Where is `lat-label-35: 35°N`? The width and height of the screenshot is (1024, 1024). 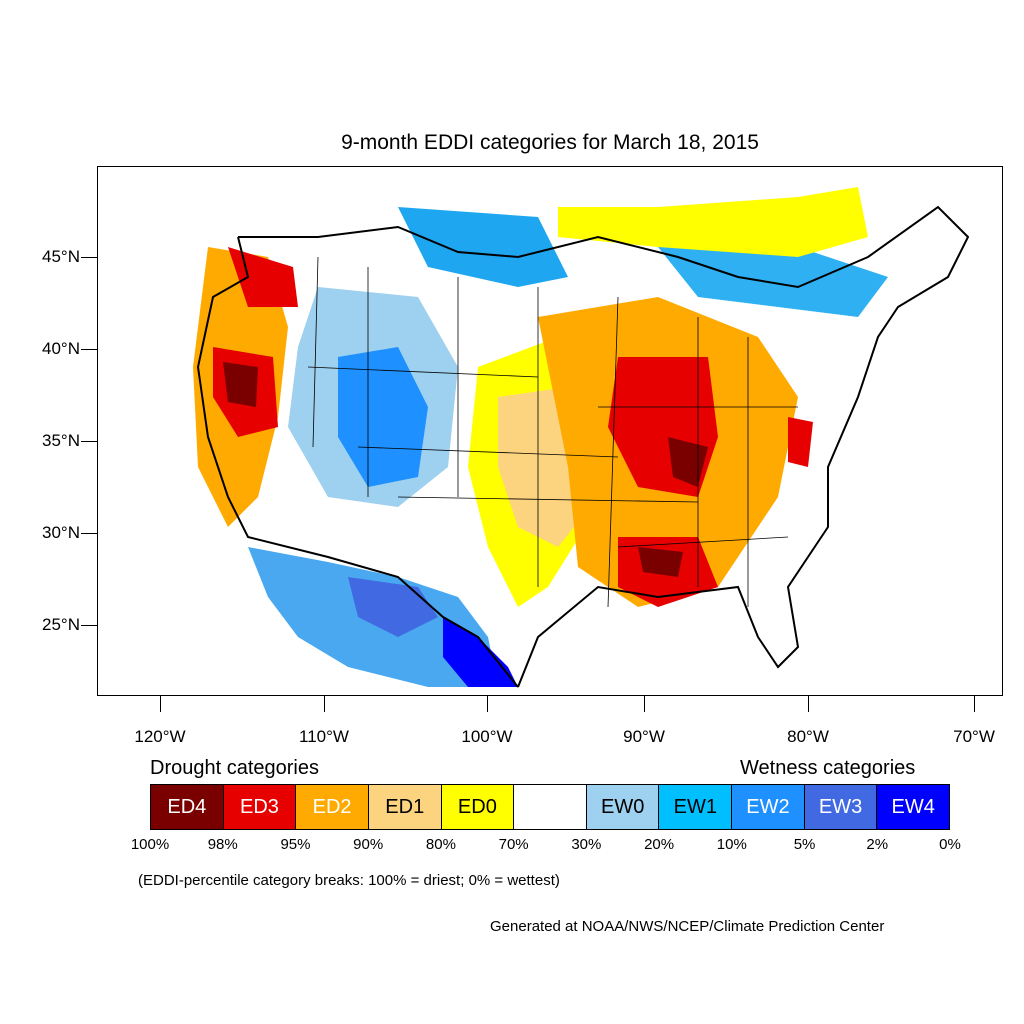 lat-label-35: 35°N is located at coordinates (61, 440).